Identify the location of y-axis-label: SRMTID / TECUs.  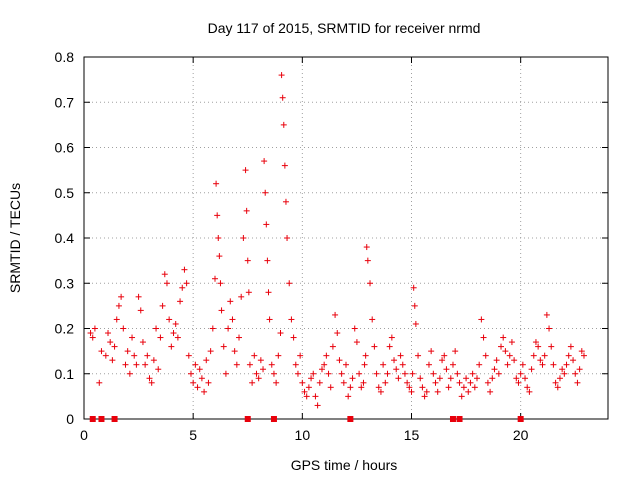
(15, 238).